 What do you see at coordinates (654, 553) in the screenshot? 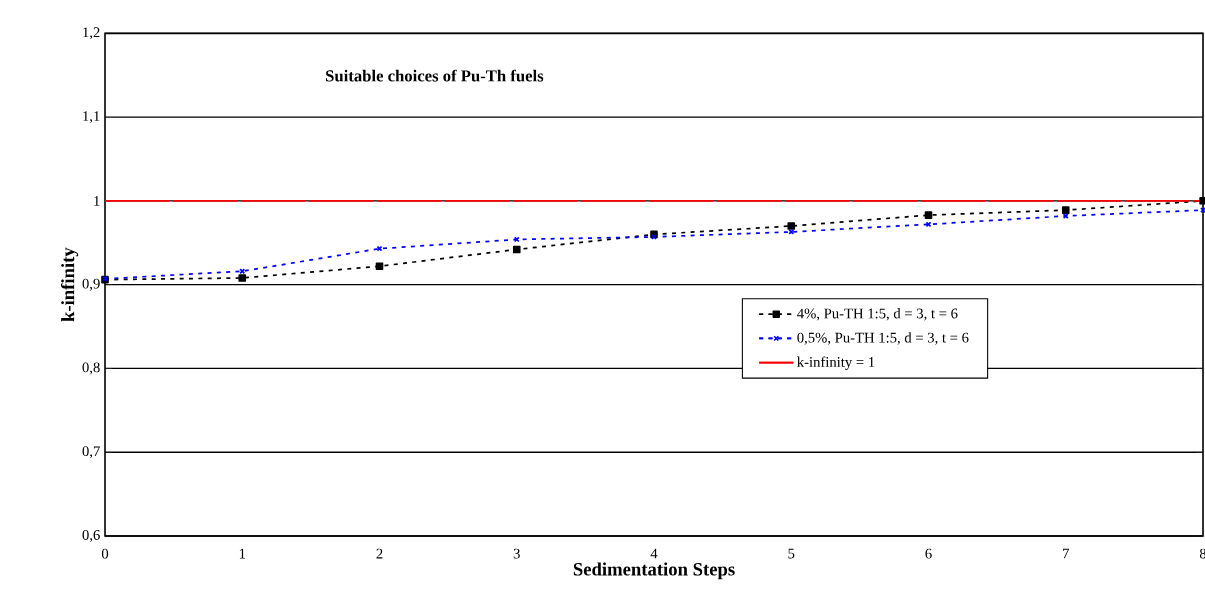
I see `x-tick-label: 4` at bounding box center [654, 553].